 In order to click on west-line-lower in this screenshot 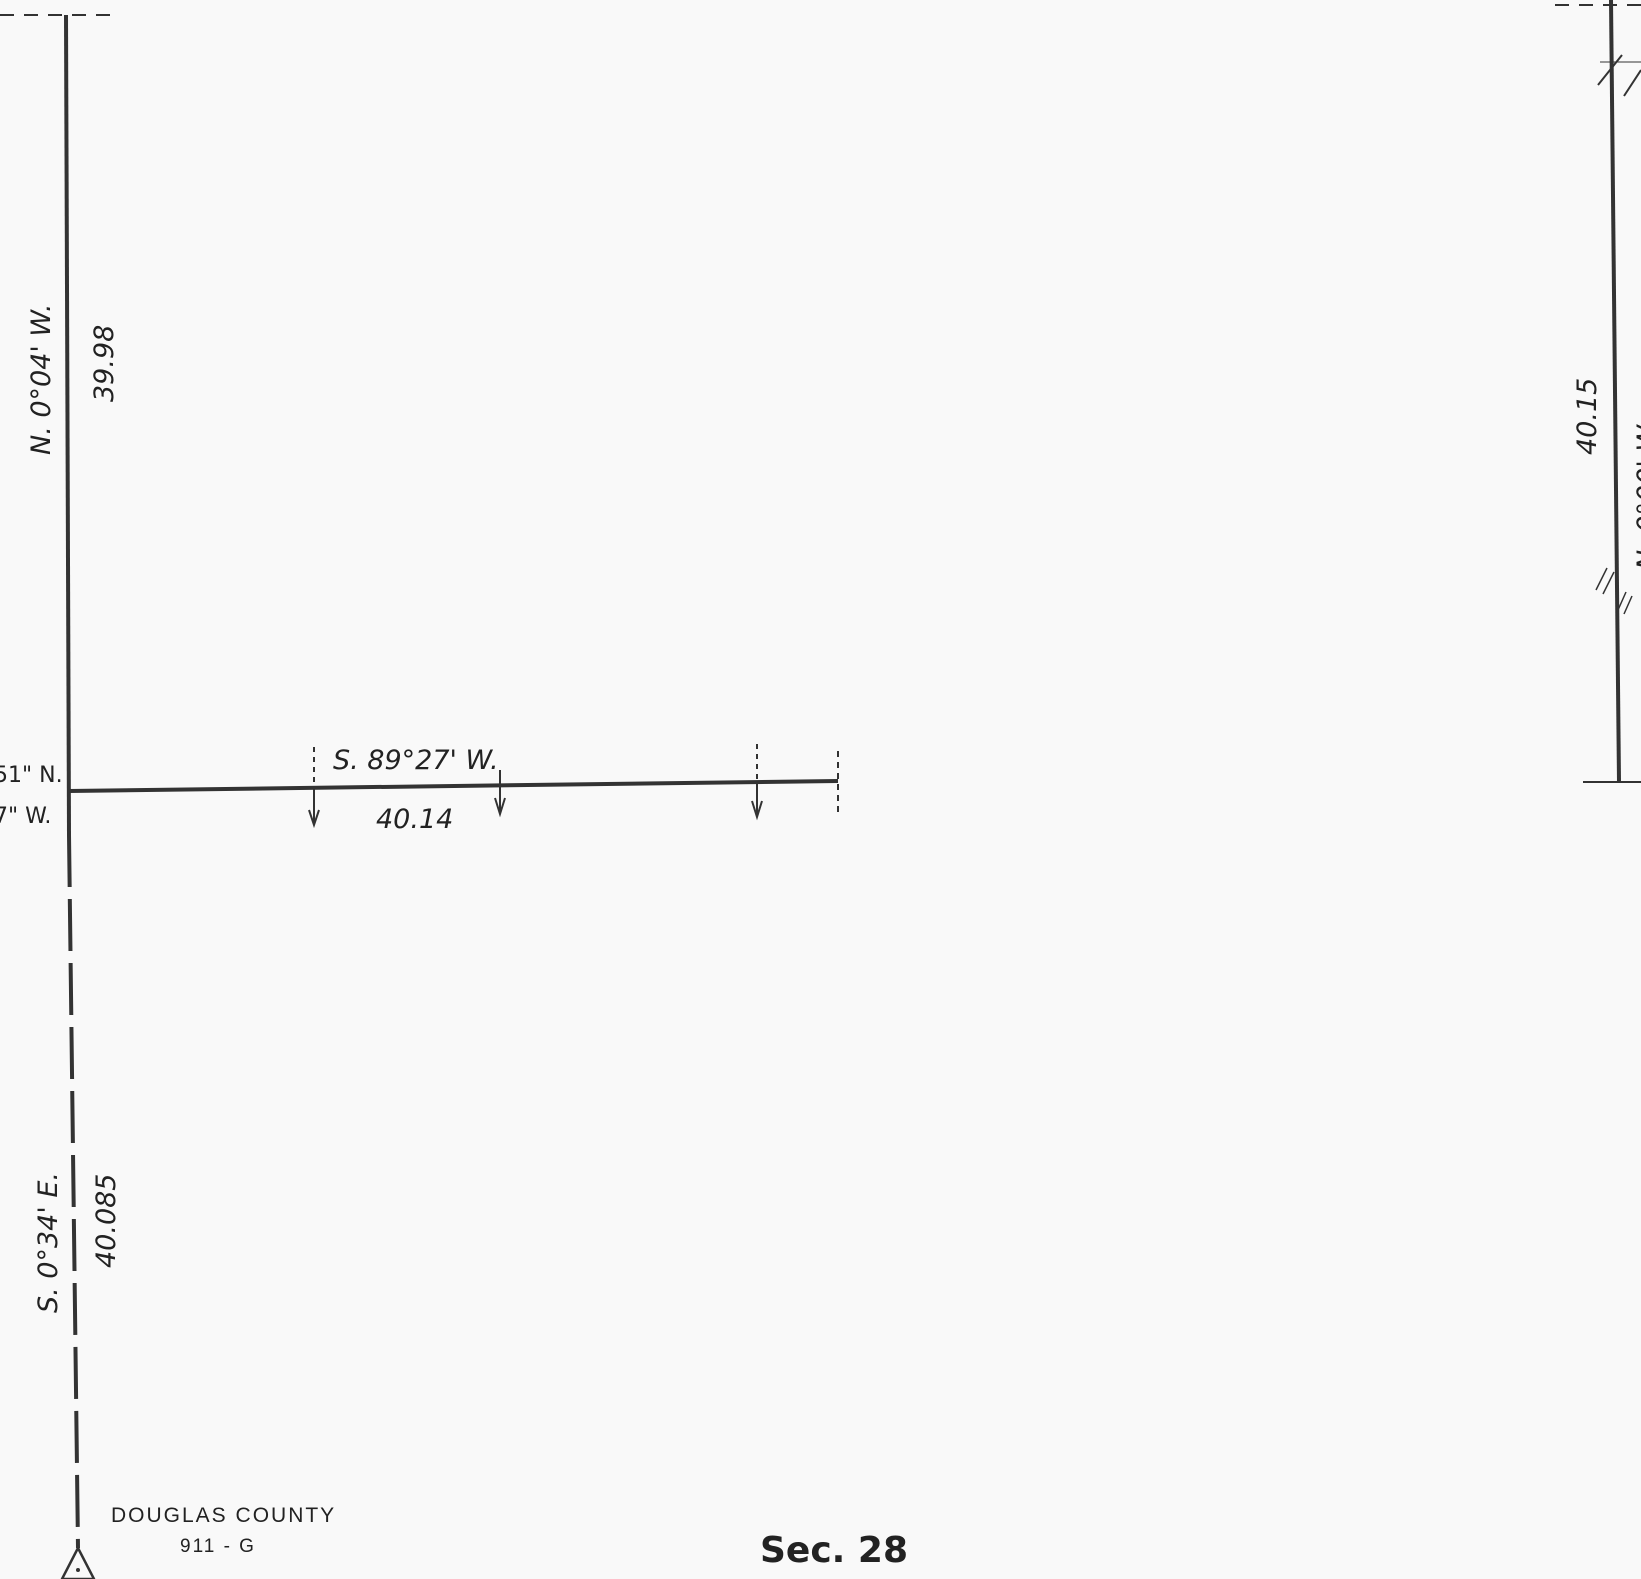, I will do `click(73, 1191)`.